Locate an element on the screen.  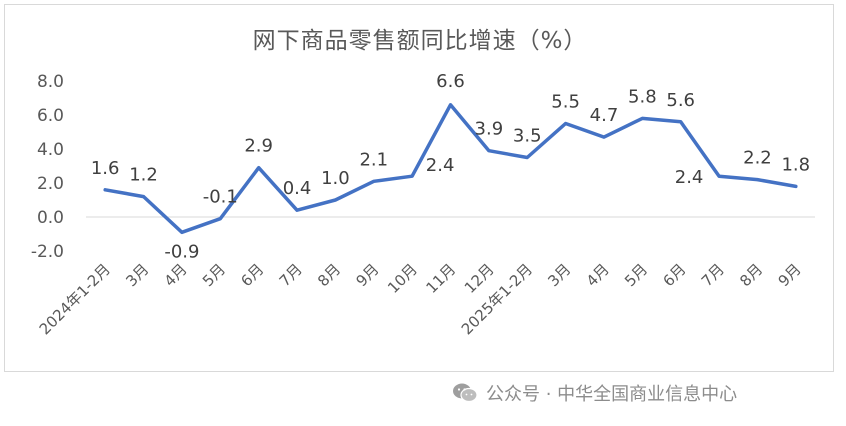
data-label: 0.4 is located at coordinates (297, 188).